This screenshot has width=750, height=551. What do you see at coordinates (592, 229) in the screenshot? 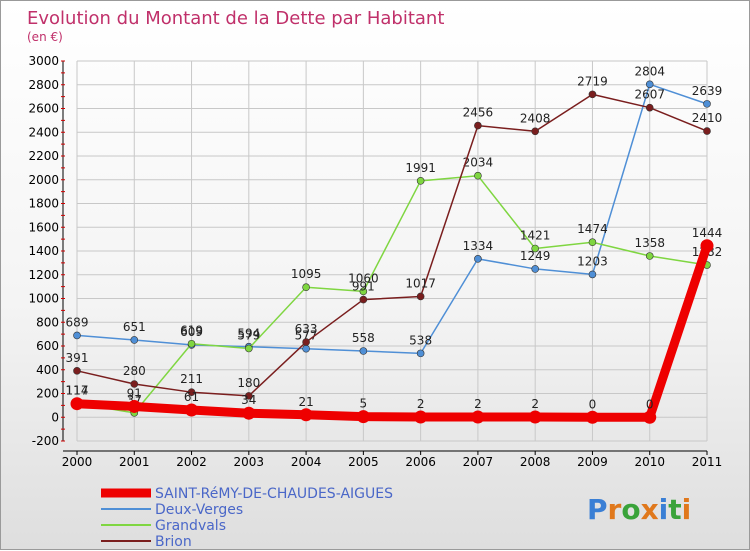
I see `data-label: 1474` at bounding box center [592, 229].